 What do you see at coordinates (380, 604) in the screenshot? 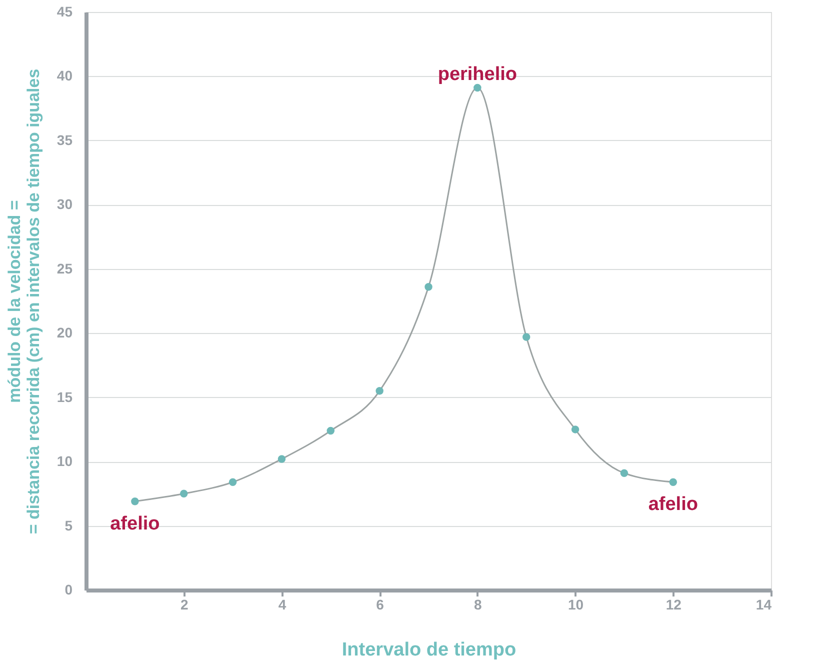
I see `x-tick-label: 6` at bounding box center [380, 604].